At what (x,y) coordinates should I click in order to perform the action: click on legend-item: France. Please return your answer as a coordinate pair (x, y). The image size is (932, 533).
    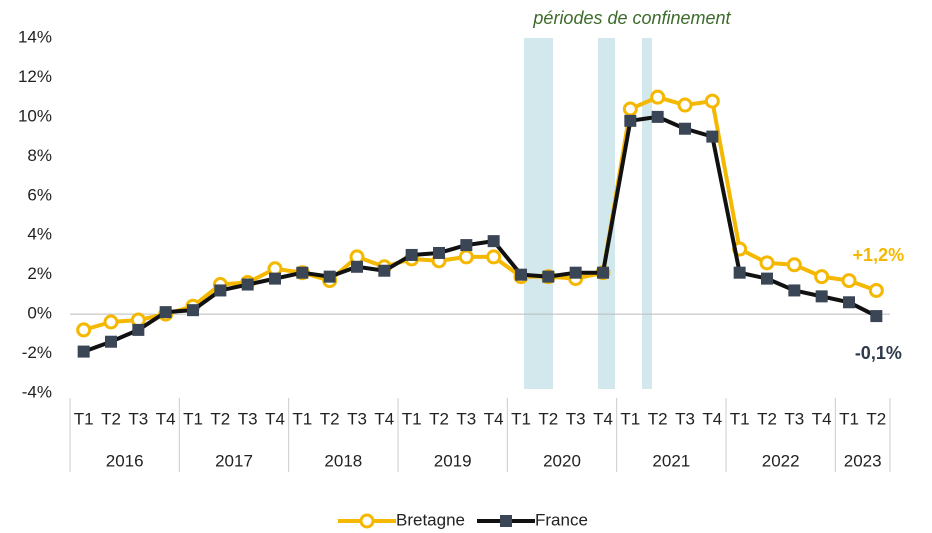
    Looking at the image, I should click on (532, 519).